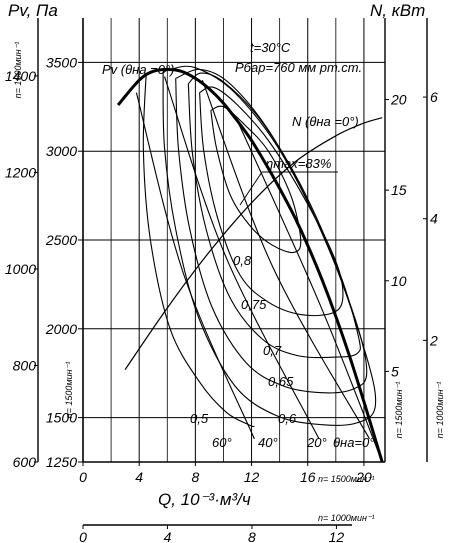 Image resolution: width=450 pixels, height=543 pixels. I want to click on n-1500-tick-label: 5, so click(395, 371).